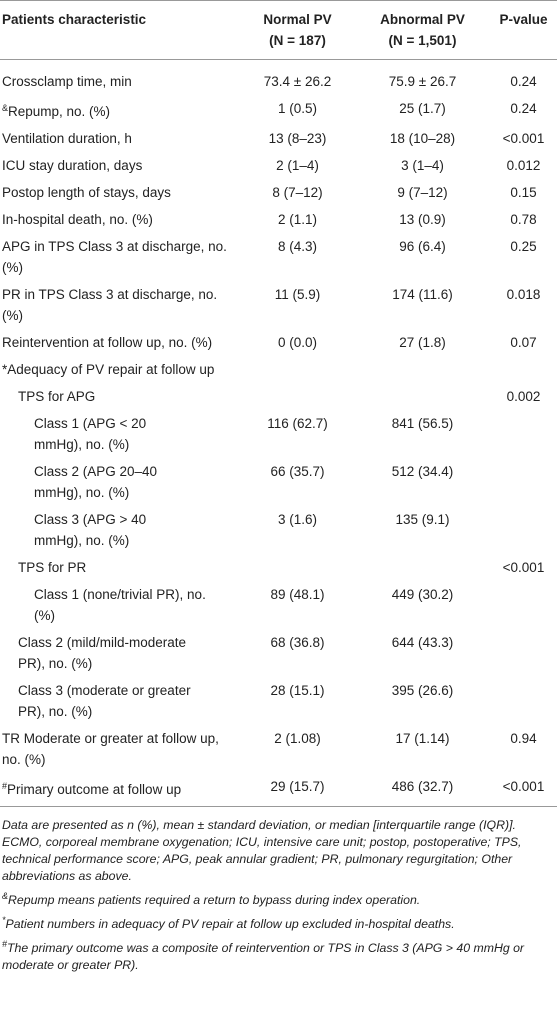 Image resolution: width=557 pixels, height=1028 pixels. Describe the element at coordinates (422, 192) in the screenshot. I see `value-cell: 9 (7–12)` at that location.